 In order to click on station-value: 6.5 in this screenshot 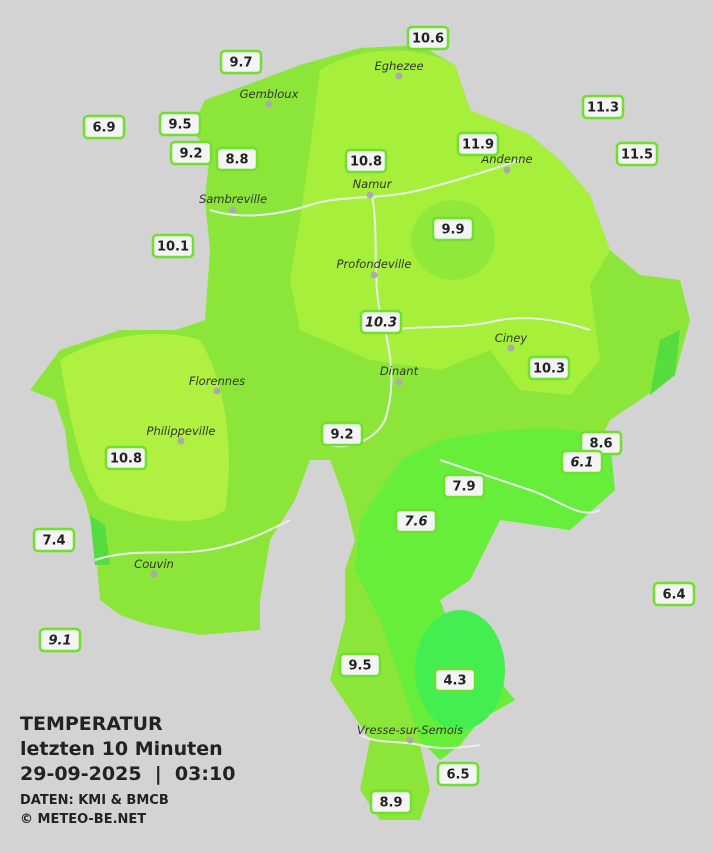, I will do `click(457, 775)`.